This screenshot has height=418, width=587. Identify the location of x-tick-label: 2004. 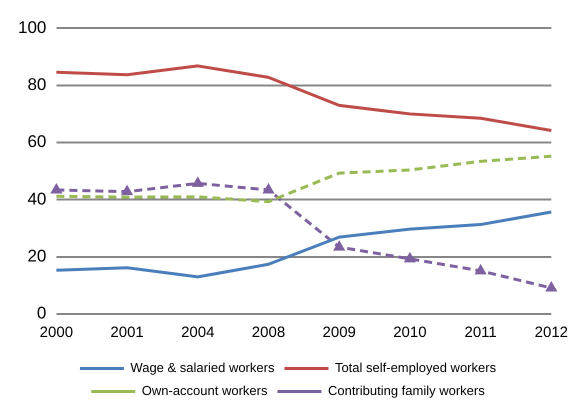
(197, 333).